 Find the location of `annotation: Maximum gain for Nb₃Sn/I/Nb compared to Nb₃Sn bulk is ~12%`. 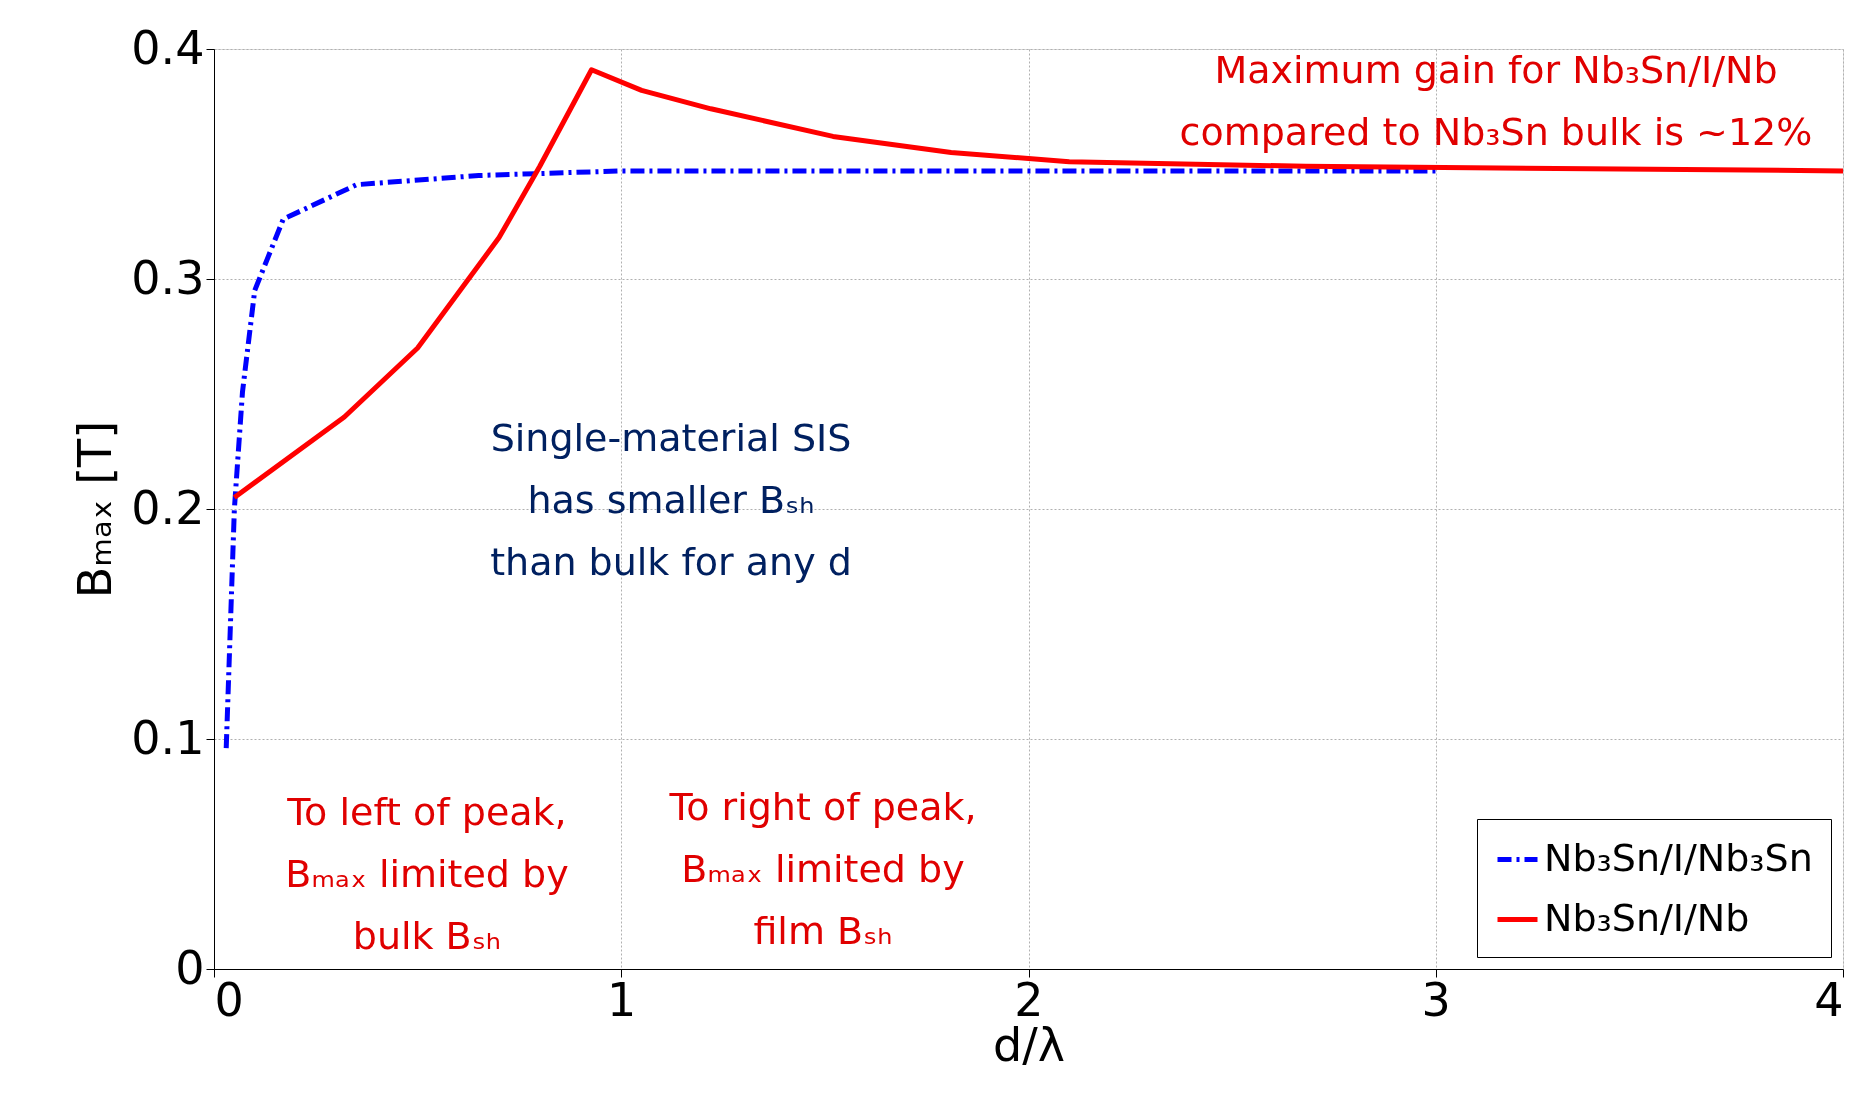

annotation: Maximum gain for Nb₃Sn/I/Nb compared to Nb₃Sn bulk is ~12% is located at coordinates (1496, 101).